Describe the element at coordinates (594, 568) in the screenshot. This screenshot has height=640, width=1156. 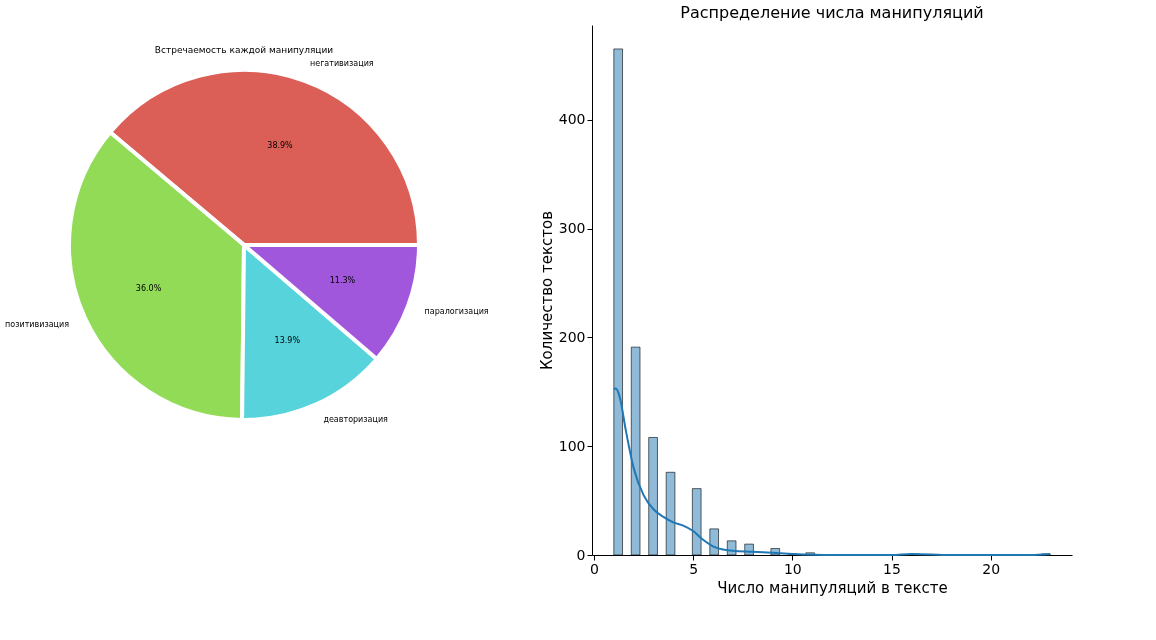
I see `x-tick-label: 0` at that location.